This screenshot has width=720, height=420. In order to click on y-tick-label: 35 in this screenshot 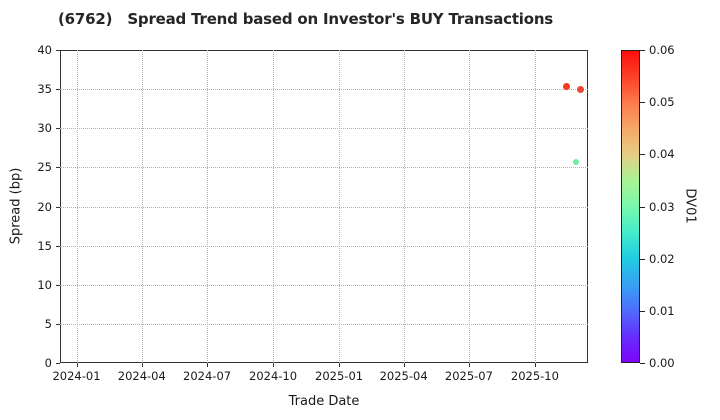, I will do `click(44, 89)`.